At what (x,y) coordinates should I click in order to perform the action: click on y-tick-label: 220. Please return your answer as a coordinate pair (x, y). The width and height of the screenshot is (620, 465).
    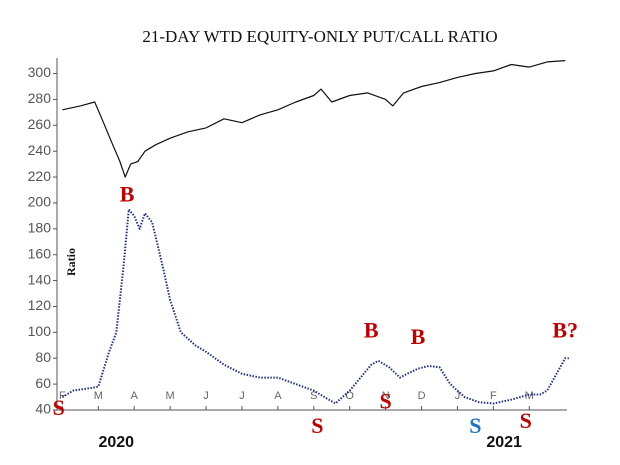
    Looking at the image, I should click on (40, 176).